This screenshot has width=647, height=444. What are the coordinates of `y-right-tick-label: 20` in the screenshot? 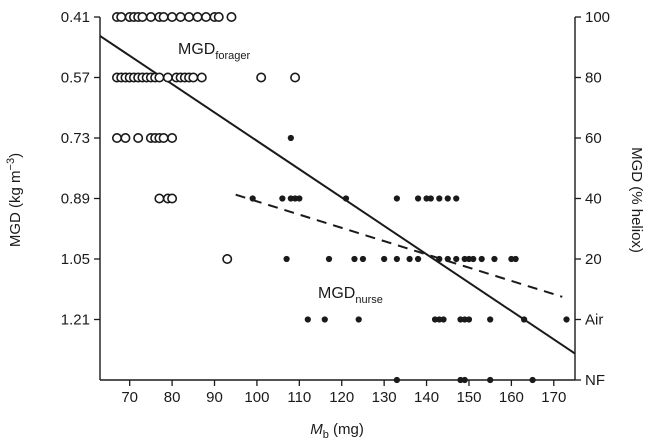 It's located at (593, 259).